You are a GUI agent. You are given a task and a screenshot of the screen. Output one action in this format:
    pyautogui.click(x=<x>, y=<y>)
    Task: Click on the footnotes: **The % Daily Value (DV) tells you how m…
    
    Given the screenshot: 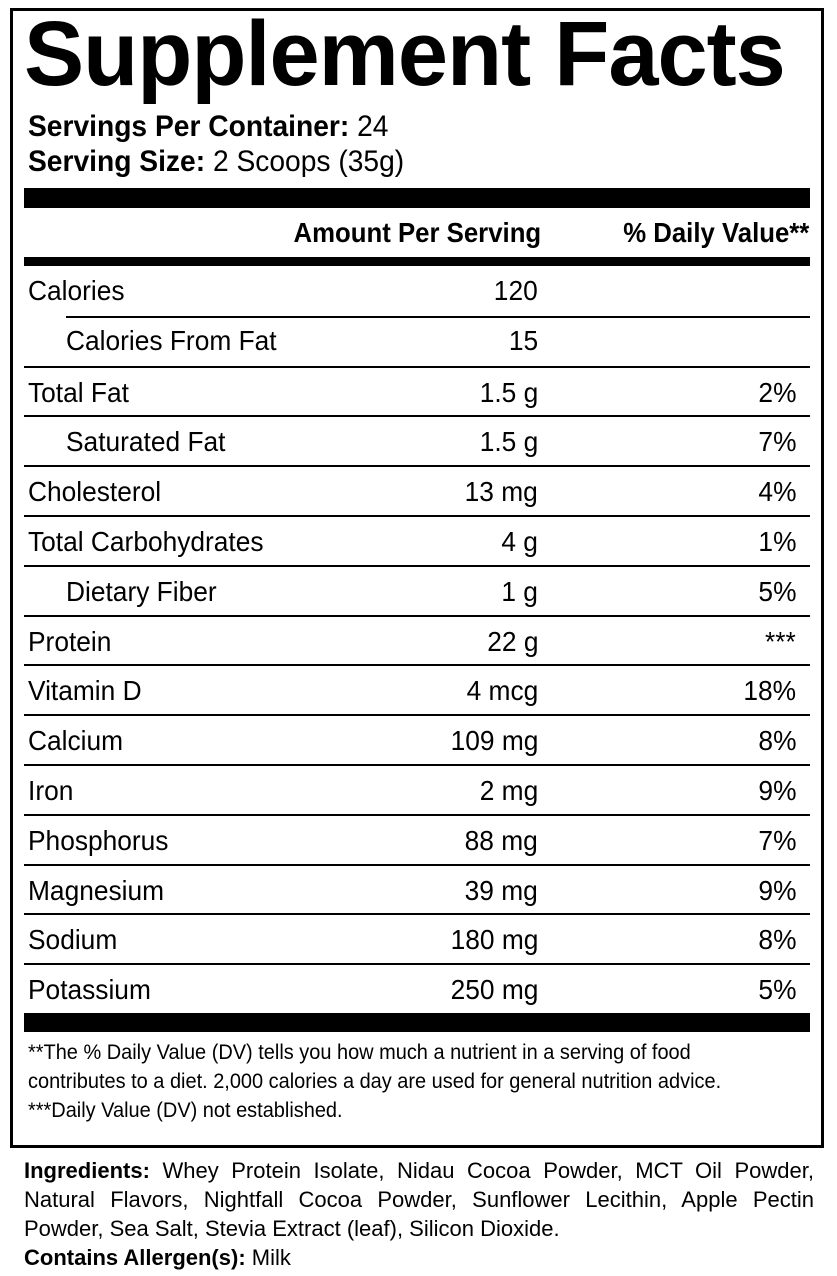 What is the action you would take?
    pyautogui.click(x=398, y=1081)
    